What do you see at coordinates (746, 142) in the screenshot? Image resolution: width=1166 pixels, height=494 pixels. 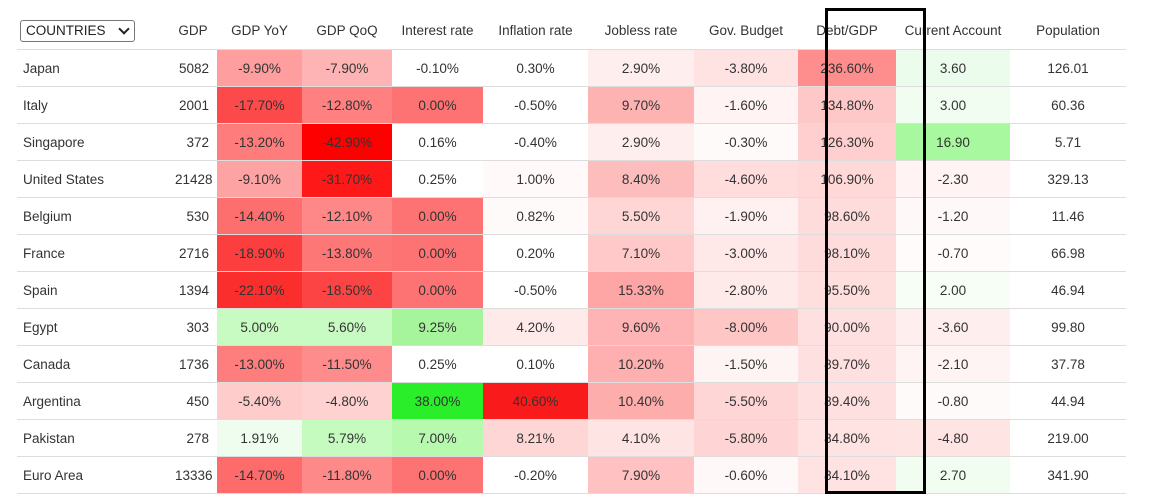 I see `gov-budget-cell: -0.30%` at bounding box center [746, 142].